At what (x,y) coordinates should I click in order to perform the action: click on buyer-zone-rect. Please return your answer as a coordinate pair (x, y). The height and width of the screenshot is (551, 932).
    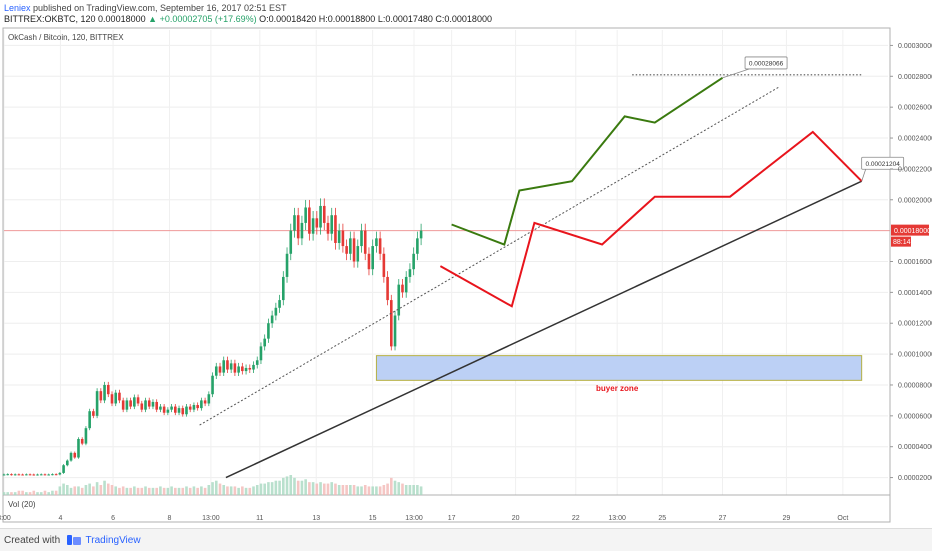
    Looking at the image, I should click on (619, 368).